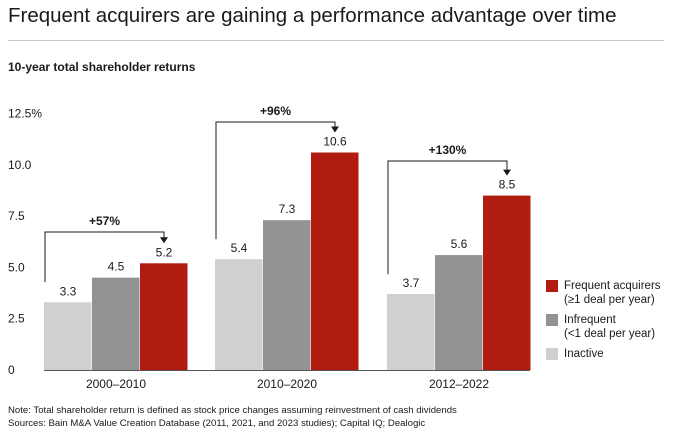  I want to click on annotation-label: +57%, so click(104, 221).